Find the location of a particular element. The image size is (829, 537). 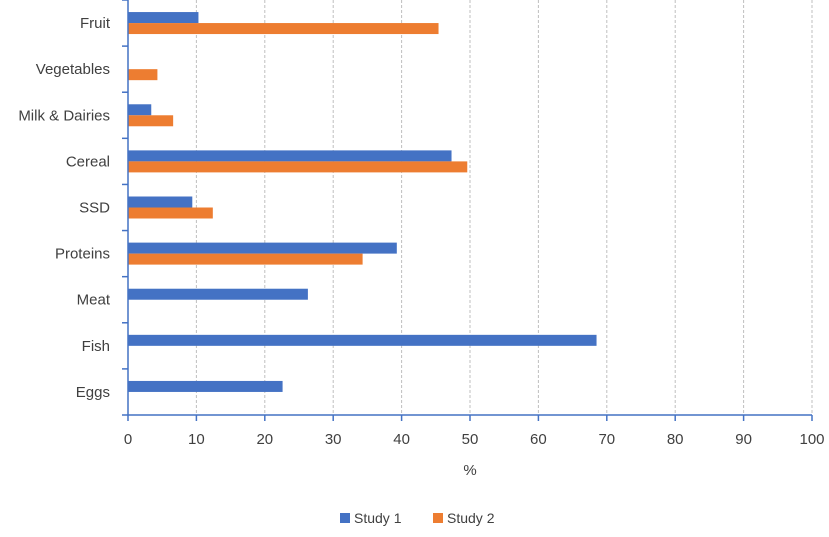

x-tick-label: 100 is located at coordinates (811, 439).